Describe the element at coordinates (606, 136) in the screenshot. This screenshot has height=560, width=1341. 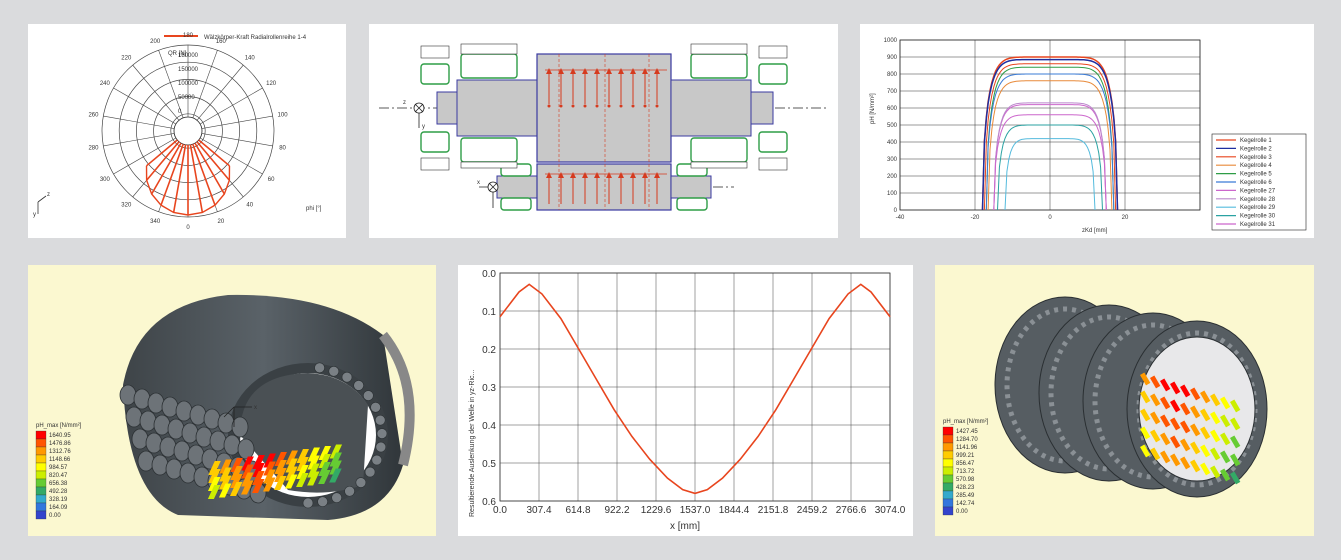
I see `force-arrows` at that location.